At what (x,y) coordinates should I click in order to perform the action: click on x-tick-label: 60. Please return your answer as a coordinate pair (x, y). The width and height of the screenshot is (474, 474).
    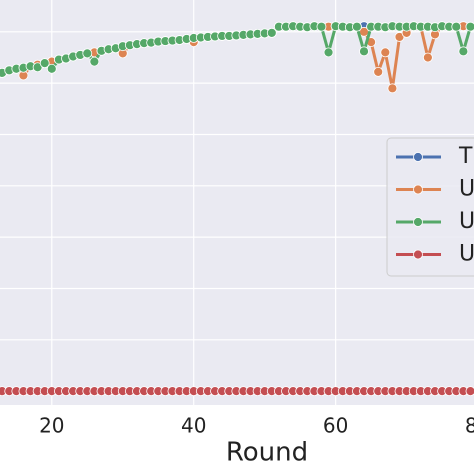
    Looking at the image, I should click on (335, 426).